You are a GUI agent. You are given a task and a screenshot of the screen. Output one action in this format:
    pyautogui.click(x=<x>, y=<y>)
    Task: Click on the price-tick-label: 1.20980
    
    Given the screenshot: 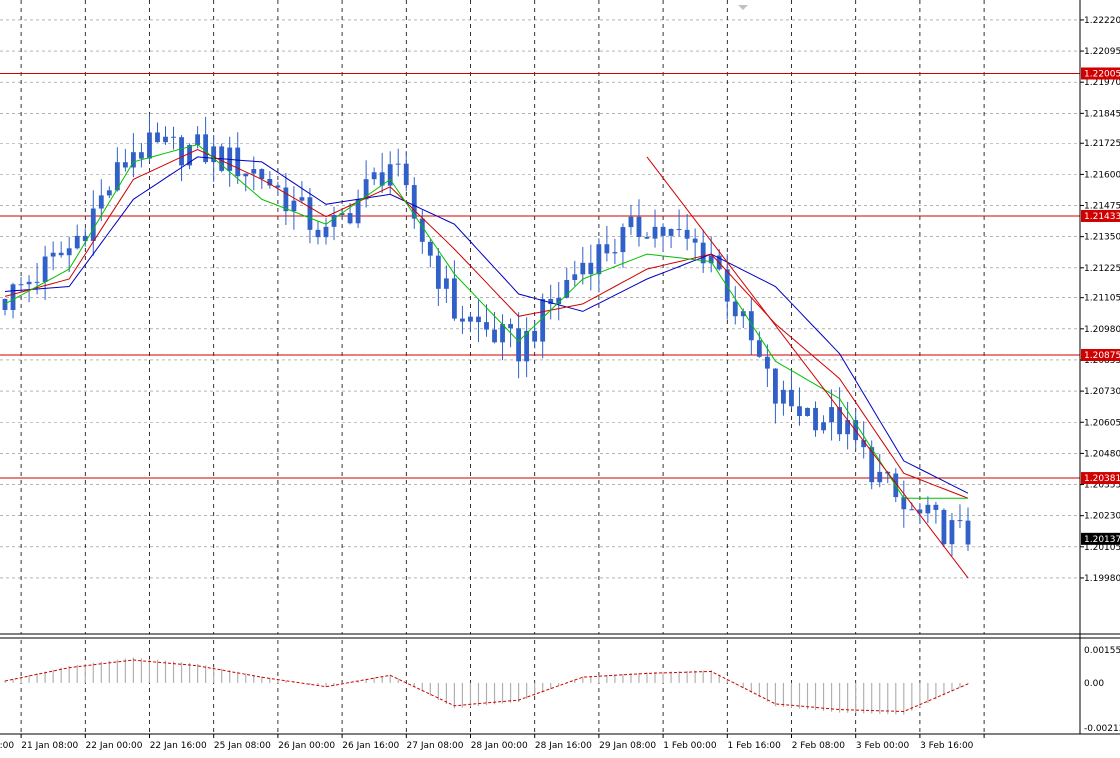 What is the action you would take?
    pyautogui.click(x=1102, y=330)
    